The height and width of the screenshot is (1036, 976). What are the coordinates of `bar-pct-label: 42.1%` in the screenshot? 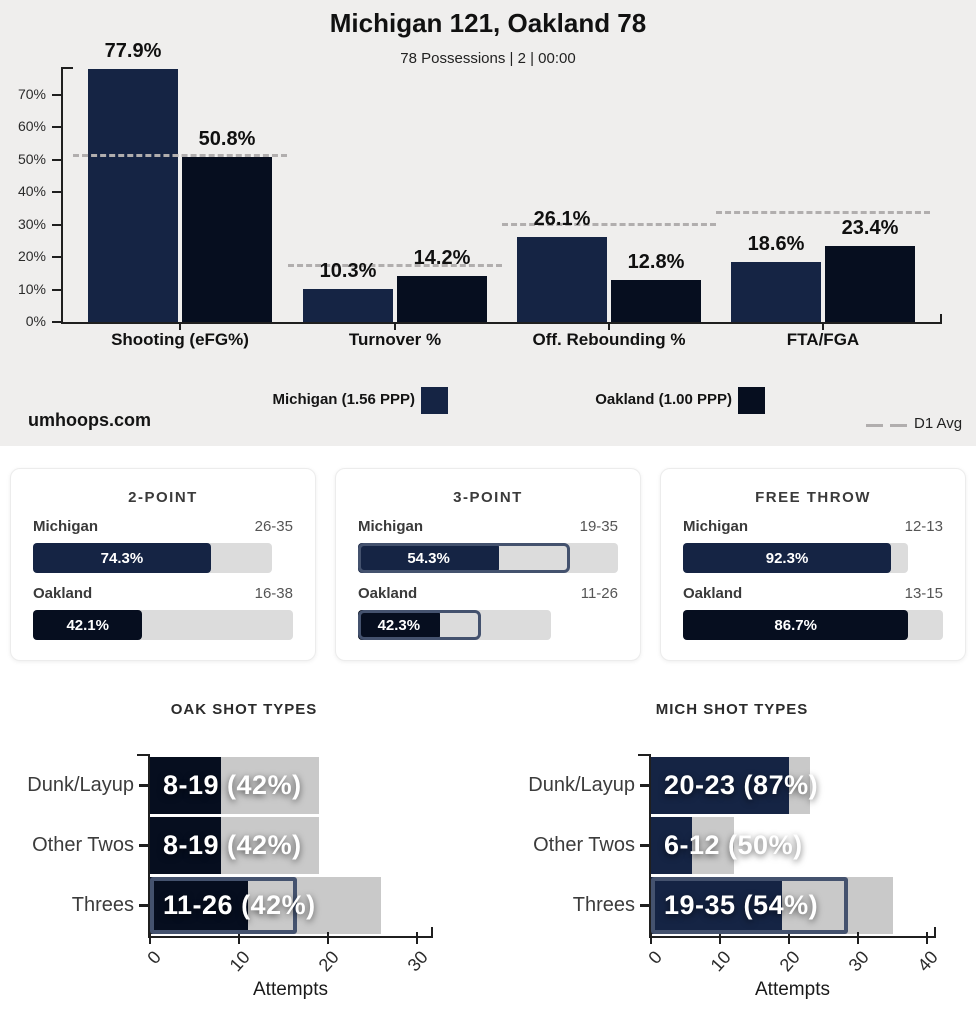 It's located at (87, 625).